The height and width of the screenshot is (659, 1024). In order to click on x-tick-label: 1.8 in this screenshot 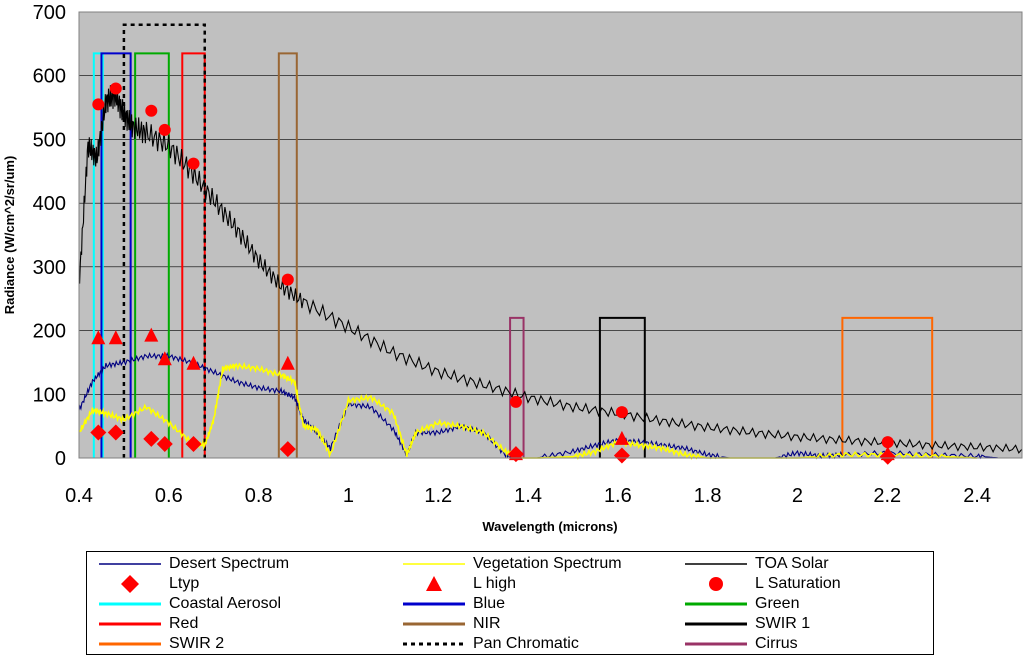, I will do `click(708, 496)`.